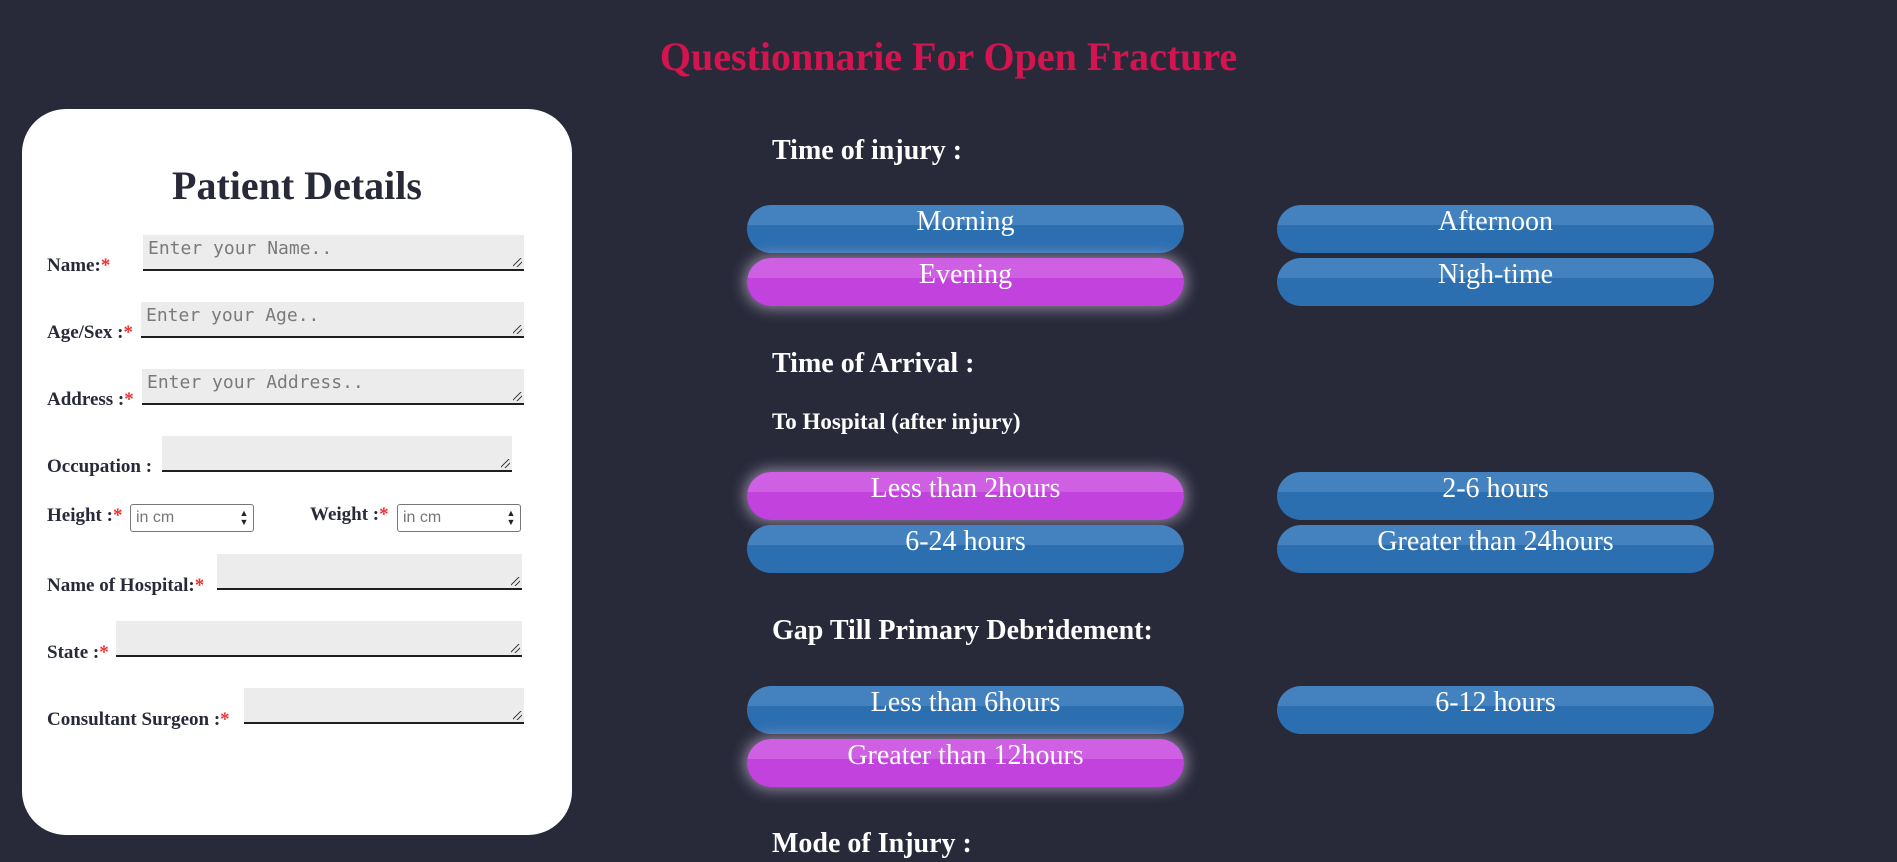  Describe the element at coordinates (965, 549) in the screenshot. I see `option-6-24-hours: 6-24 hours` at that location.